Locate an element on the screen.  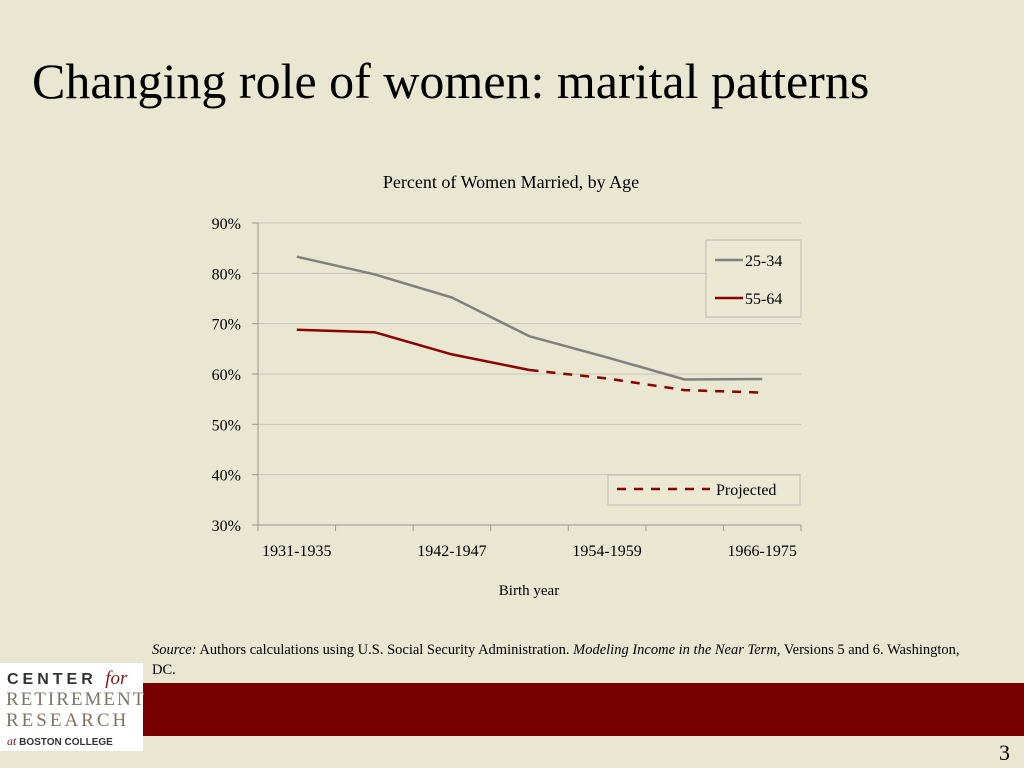
y-axis-tick-labels: 30% 40% 50% 60% 70% 80% 90% is located at coordinates (226, 375).